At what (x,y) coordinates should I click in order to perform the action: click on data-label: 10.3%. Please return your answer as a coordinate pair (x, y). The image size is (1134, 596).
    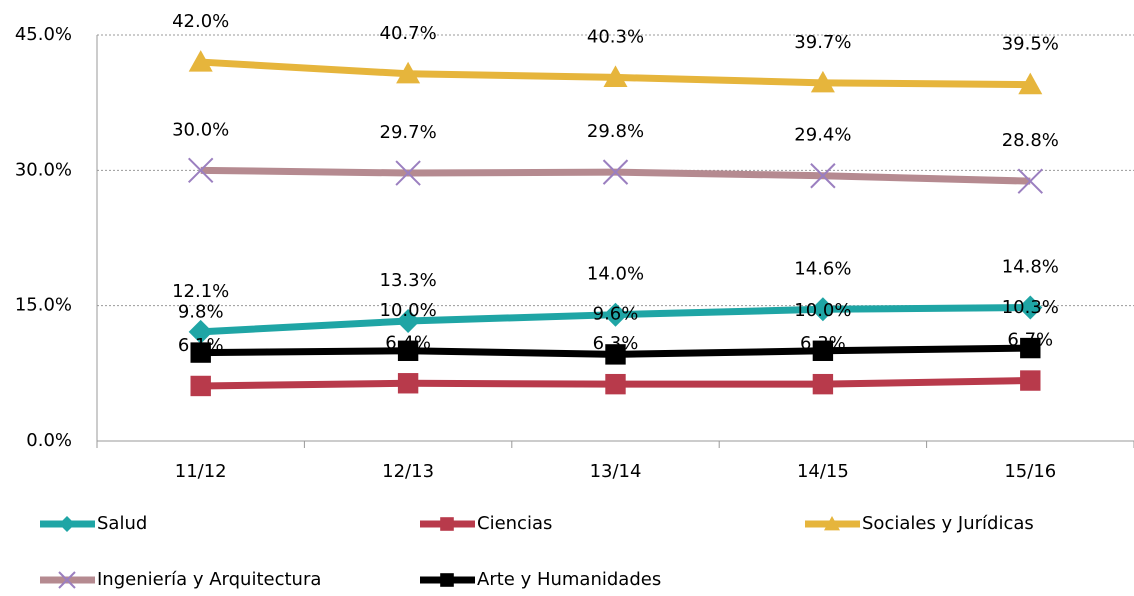
    Looking at the image, I should click on (1030, 307).